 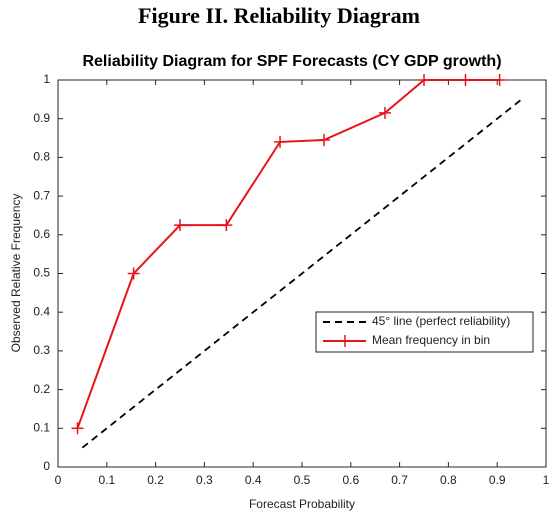 What do you see at coordinates (253, 480) in the screenshot?
I see `x-tick-label: 0.4` at bounding box center [253, 480].